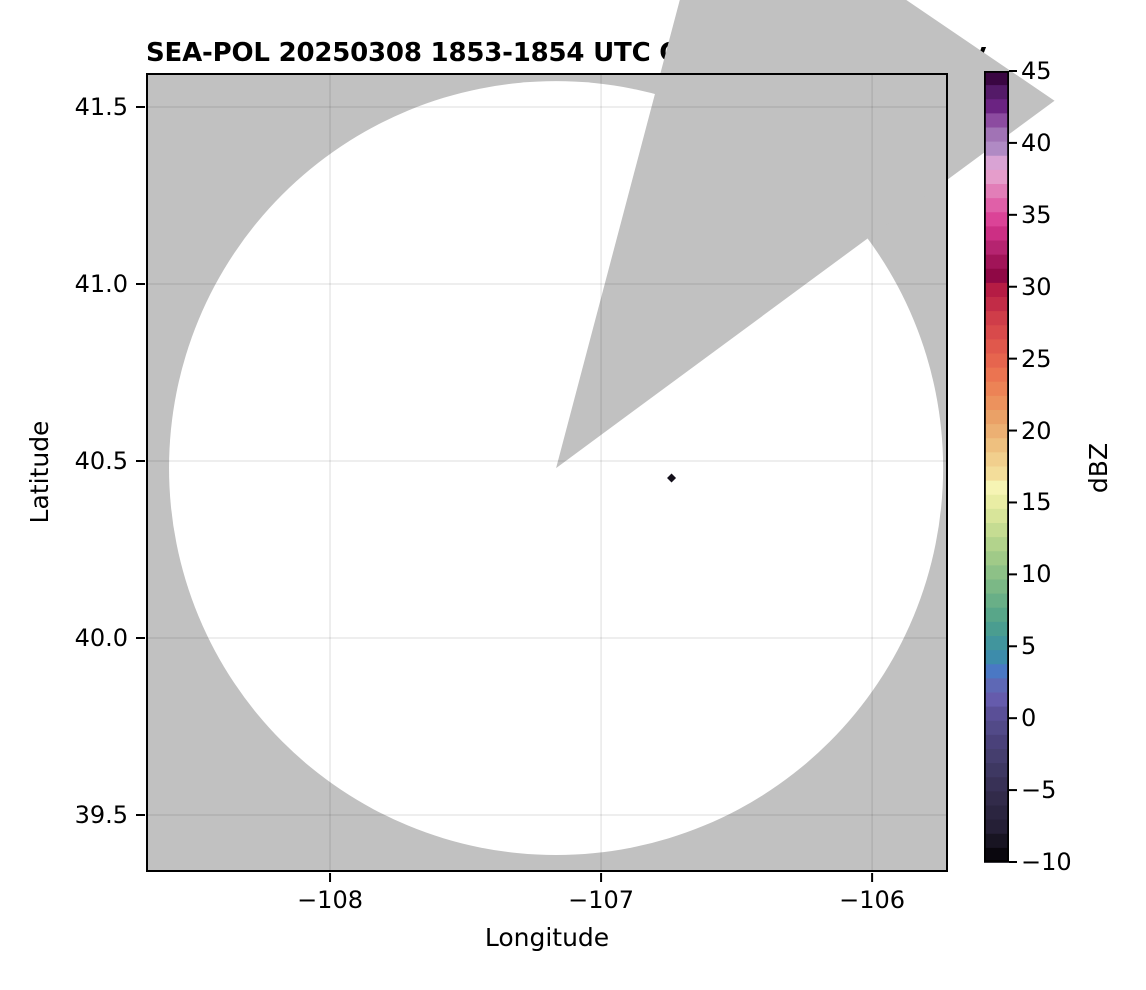  What do you see at coordinates (330, 900) in the screenshot?
I see `x-tick-label: −108` at bounding box center [330, 900].